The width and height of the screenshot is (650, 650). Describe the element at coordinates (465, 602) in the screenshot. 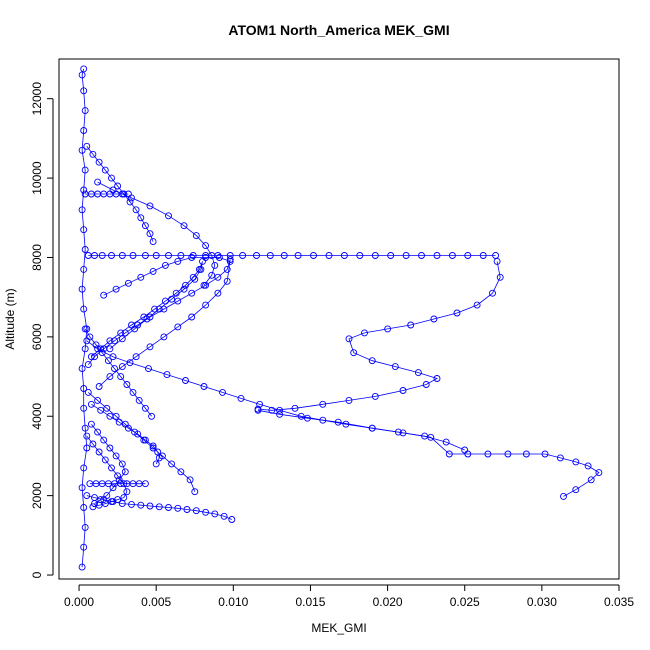

I see `x-tick-label: 0.025` at that location.